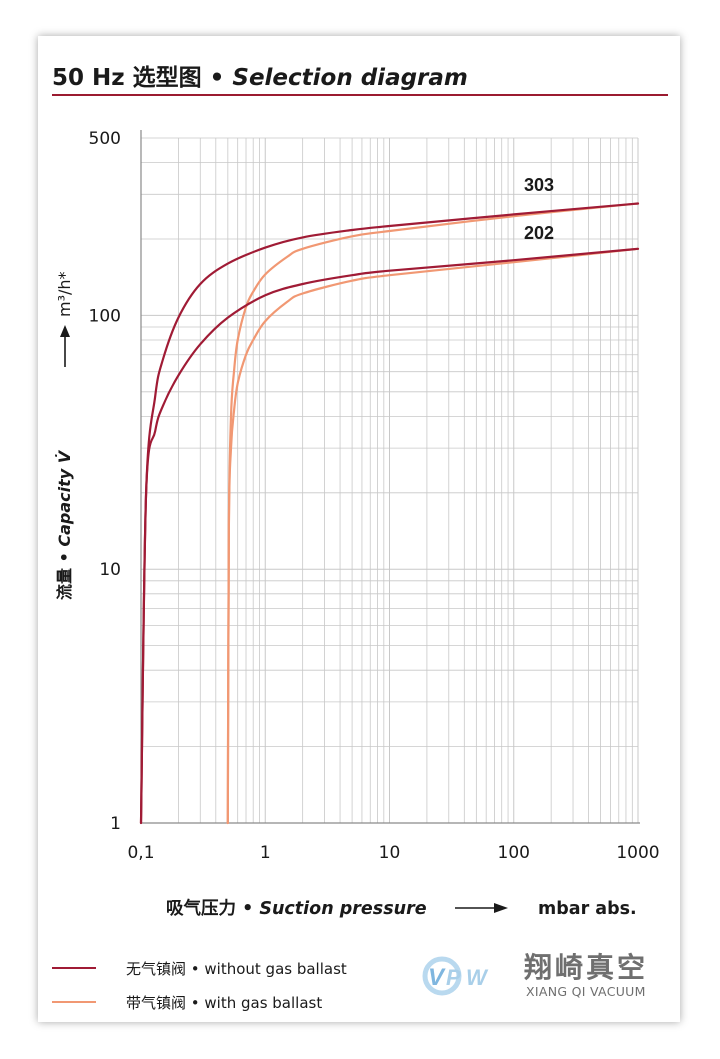 The height and width of the screenshot is (1059, 720). Describe the element at coordinates (110, 570) in the screenshot. I see `y-tick-label: 10` at that location.